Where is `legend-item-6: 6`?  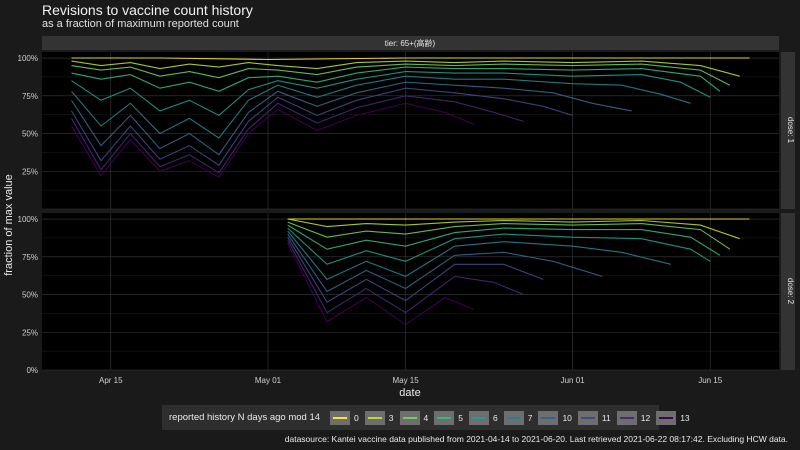 legend-item-6: 6 is located at coordinates (483, 417).